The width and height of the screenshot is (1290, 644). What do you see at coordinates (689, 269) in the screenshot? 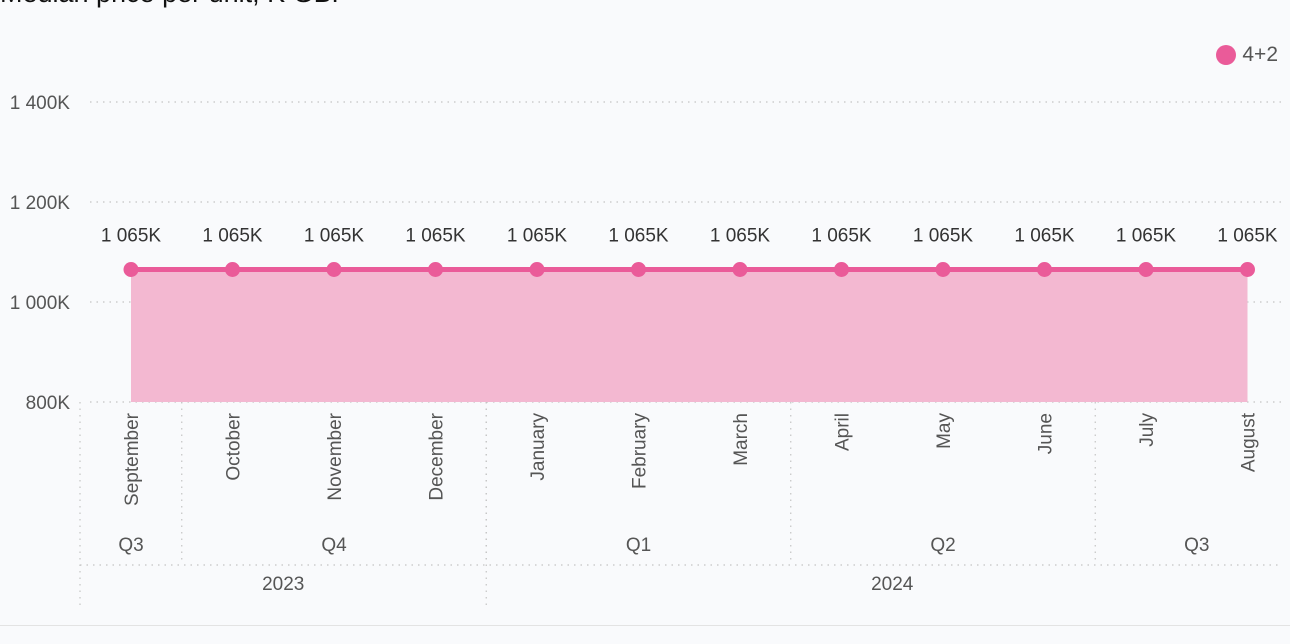
I see `series-points` at bounding box center [689, 269].